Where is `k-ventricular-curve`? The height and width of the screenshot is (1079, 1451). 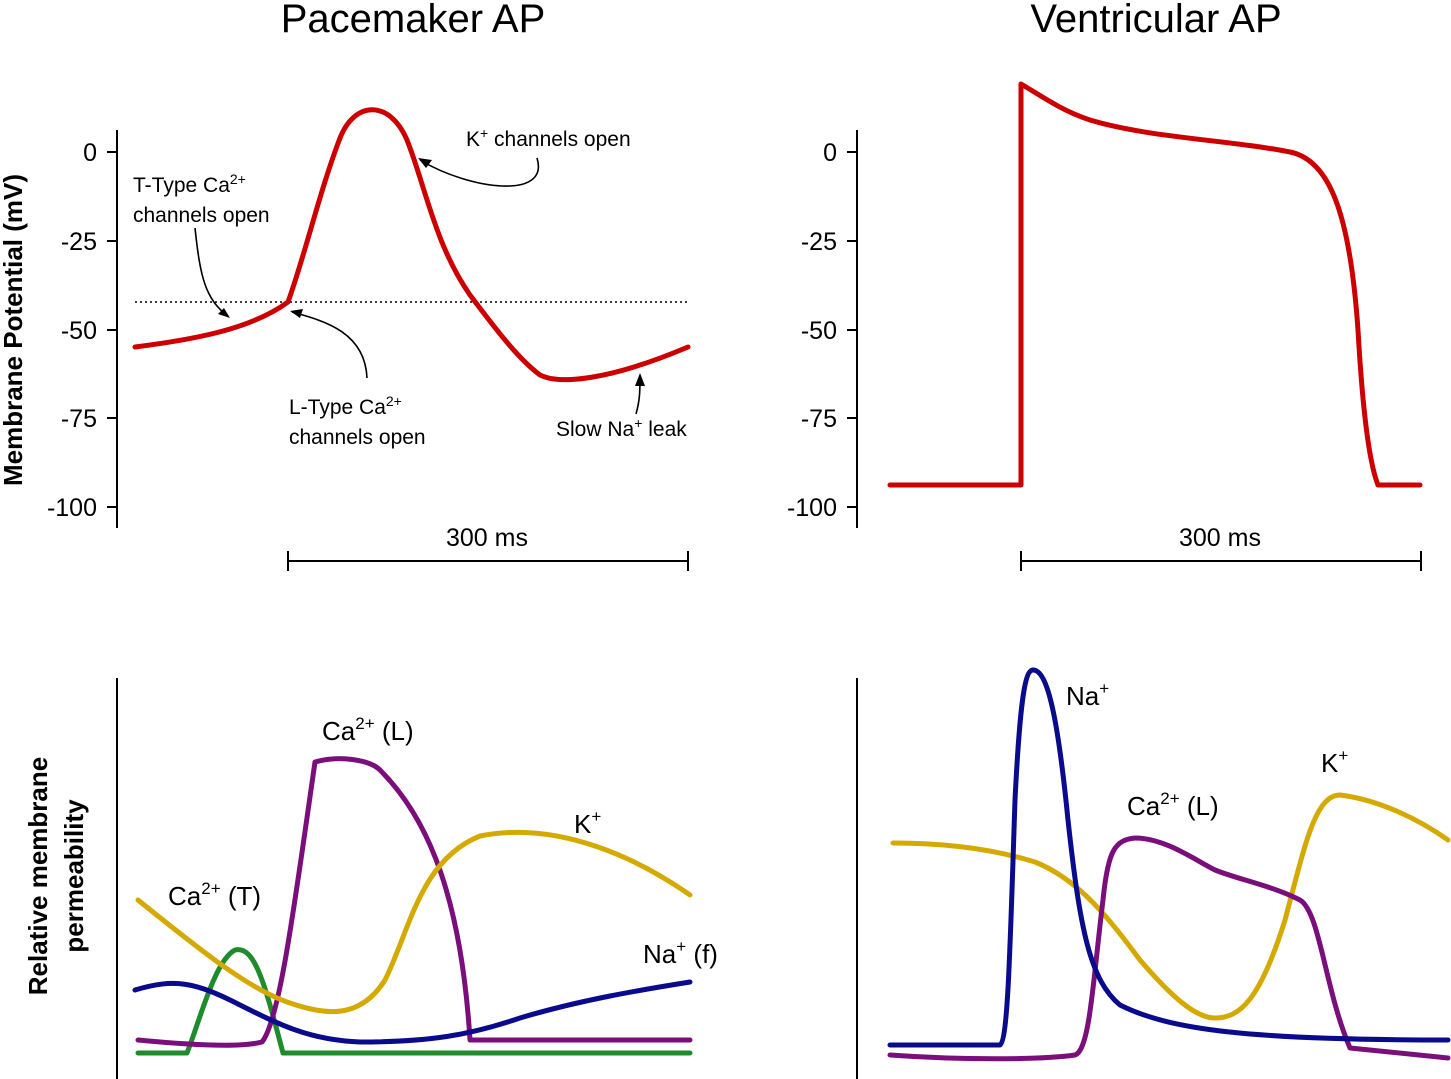
k-ventricular-curve is located at coordinates (1170, 906).